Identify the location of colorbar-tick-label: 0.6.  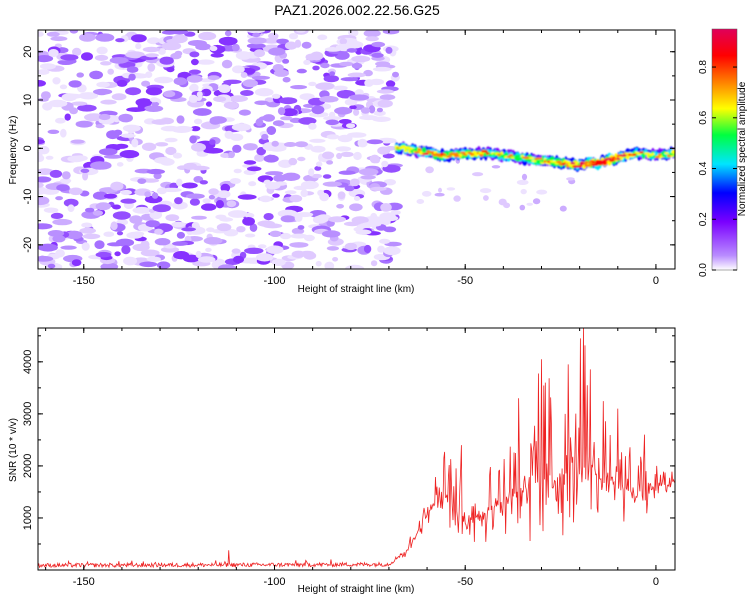
(703, 117).